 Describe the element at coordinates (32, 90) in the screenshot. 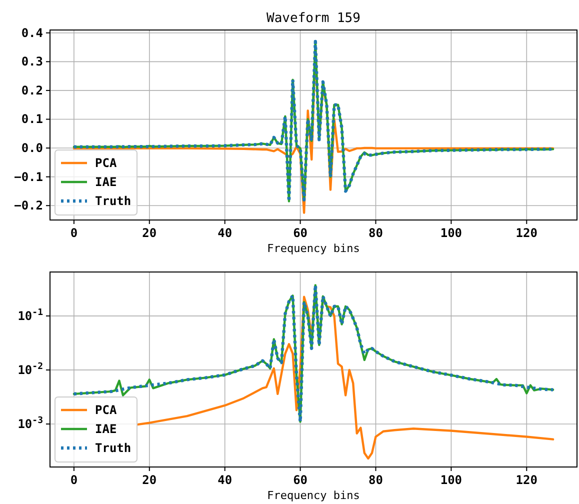

I see `y-tick-label: 0.2` at that location.